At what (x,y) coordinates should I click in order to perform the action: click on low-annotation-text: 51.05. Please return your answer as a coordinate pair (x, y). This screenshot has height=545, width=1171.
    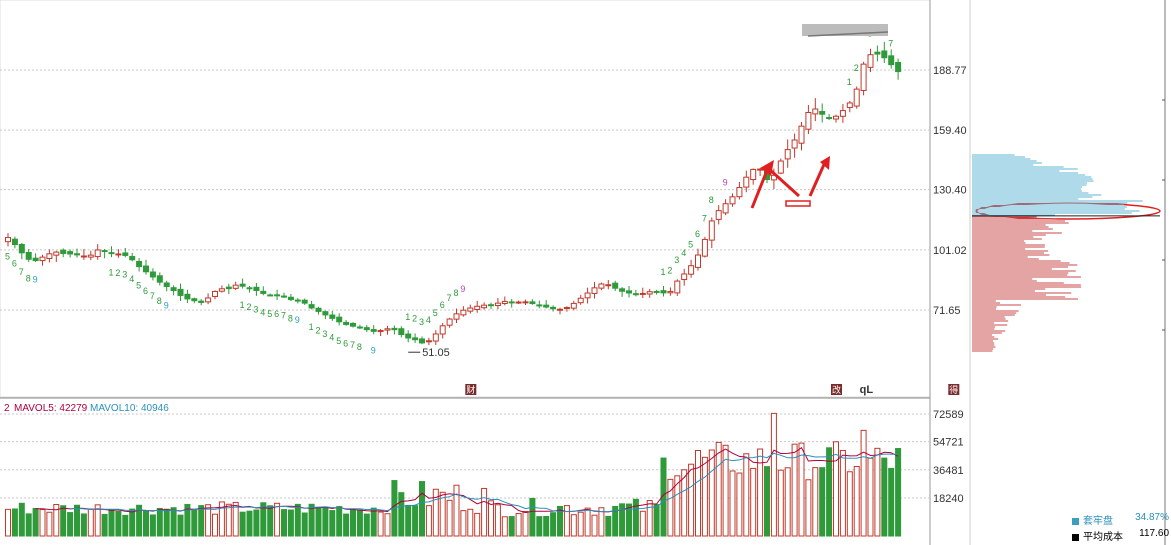
    Looking at the image, I should click on (436, 353).